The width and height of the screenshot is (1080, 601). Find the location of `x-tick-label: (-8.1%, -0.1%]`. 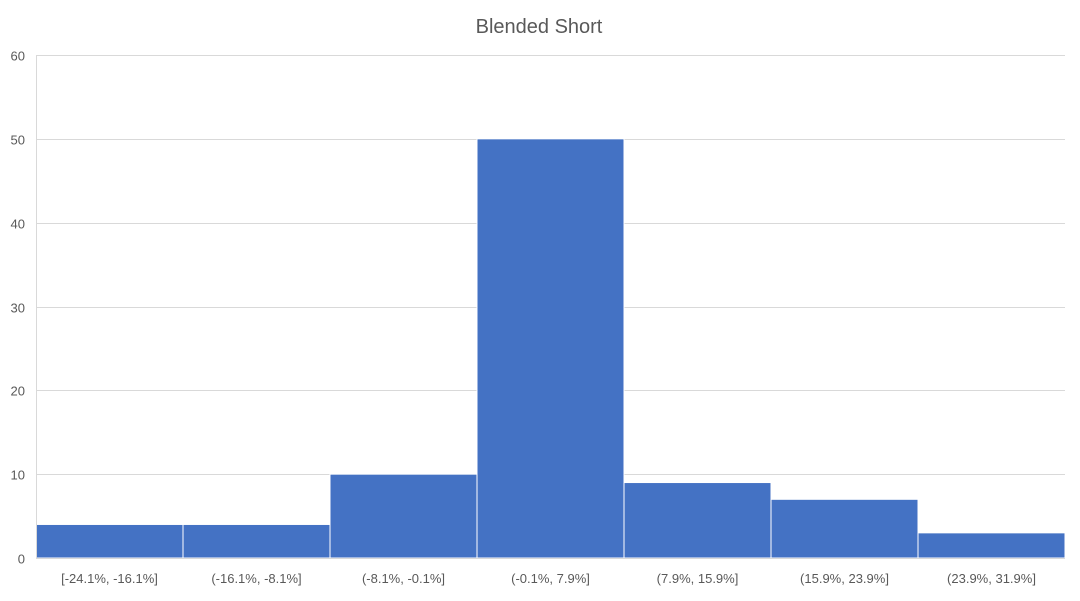

x-tick-label: (-8.1%, -0.1%] is located at coordinates (403, 578).